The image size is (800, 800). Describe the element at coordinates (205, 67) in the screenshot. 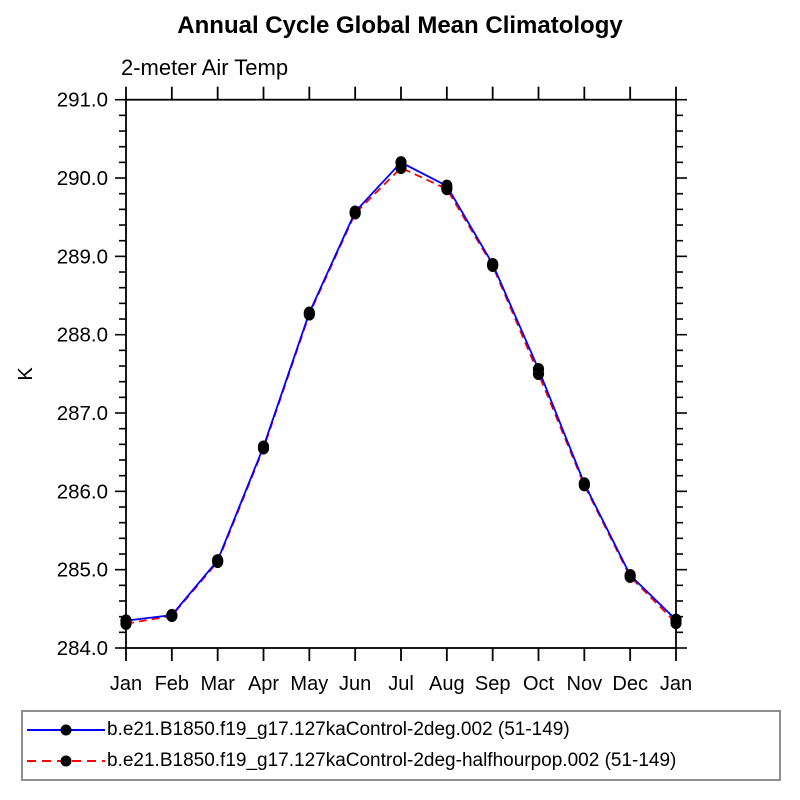

I see `chart-subtitle: 2-meter Air Temp` at that location.